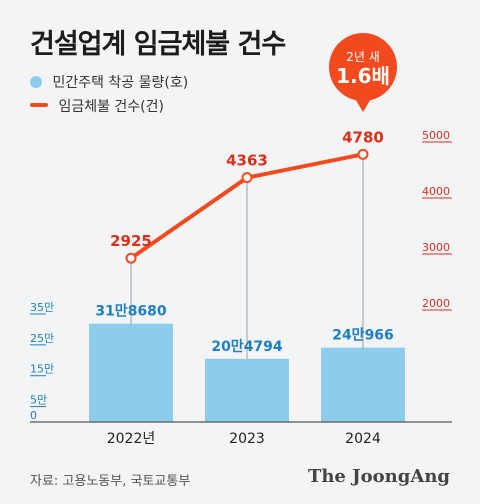 The width and height of the screenshot is (480, 504). What do you see at coordinates (131, 312) in the screenshot?
I see `bar-value-label: 31만8680` at bounding box center [131, 312].